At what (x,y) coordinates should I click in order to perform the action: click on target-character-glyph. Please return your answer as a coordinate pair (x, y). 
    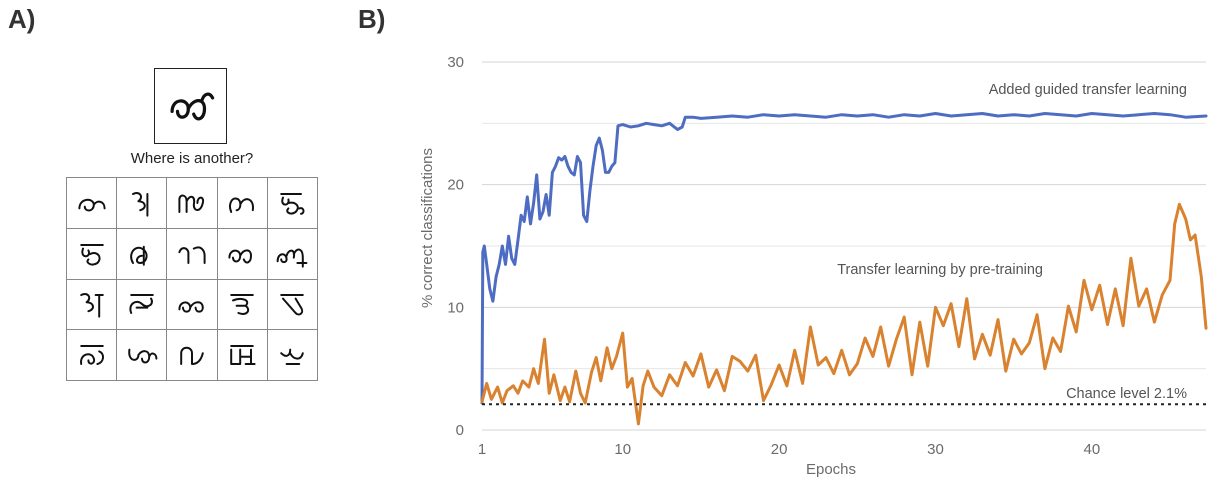
    Looking at the image, I should click on (191, 106).